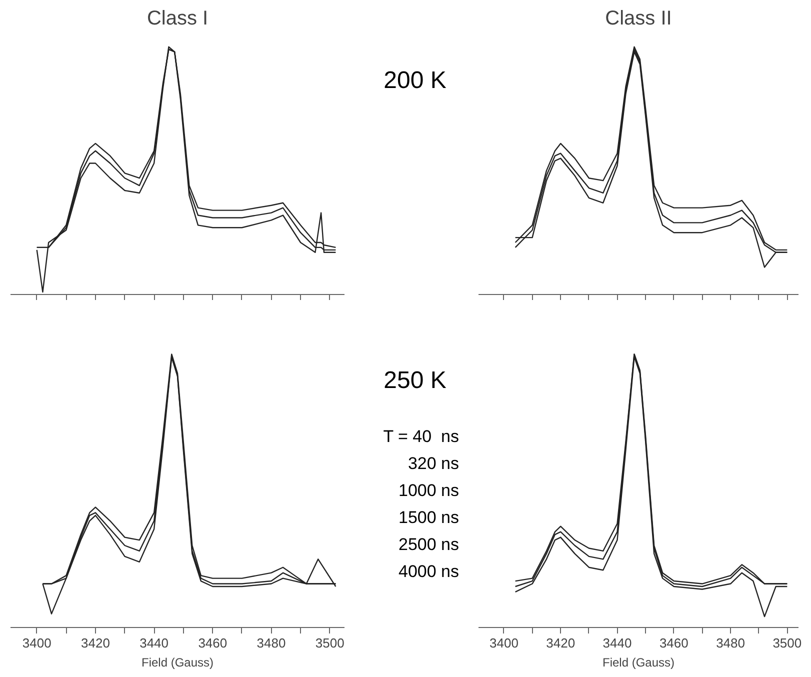  Describe the element at coordinates (428, 518) in the screenshot. I see `text: 1500 ns` at that location.